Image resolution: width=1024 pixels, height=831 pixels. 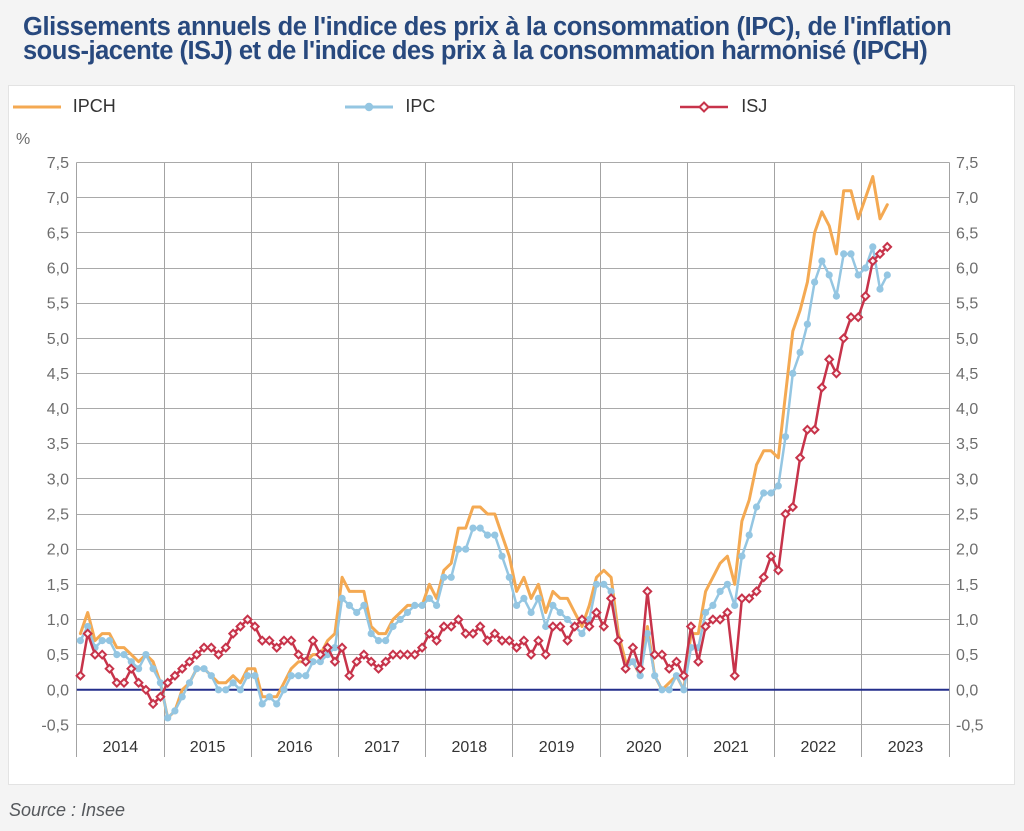 I want to click on svg-text: 2020, so click(x=644, y=747).